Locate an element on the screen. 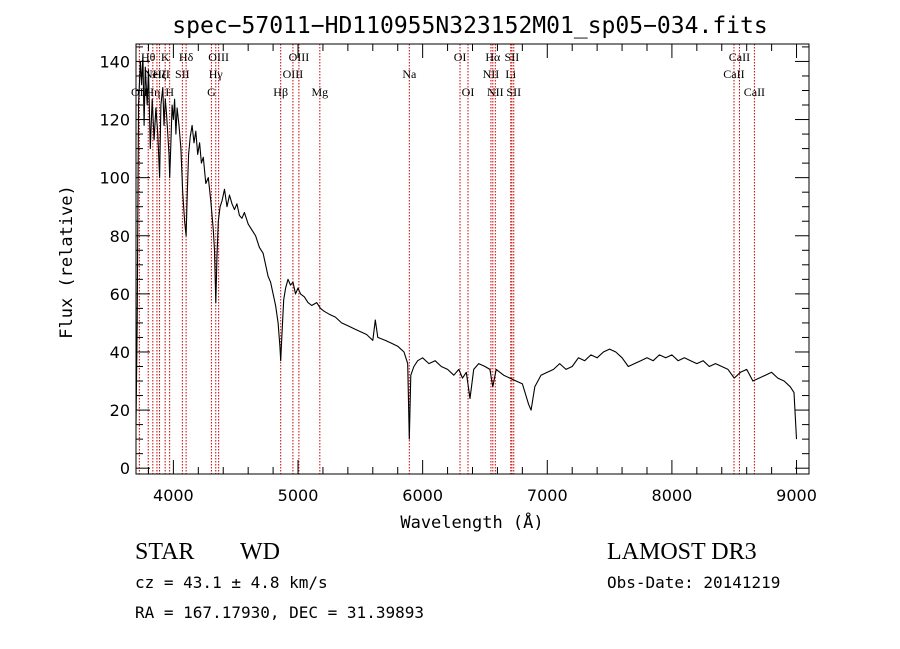 The image size is (900, 649). line-marker-label: Li is located at coordinates (510, 74).